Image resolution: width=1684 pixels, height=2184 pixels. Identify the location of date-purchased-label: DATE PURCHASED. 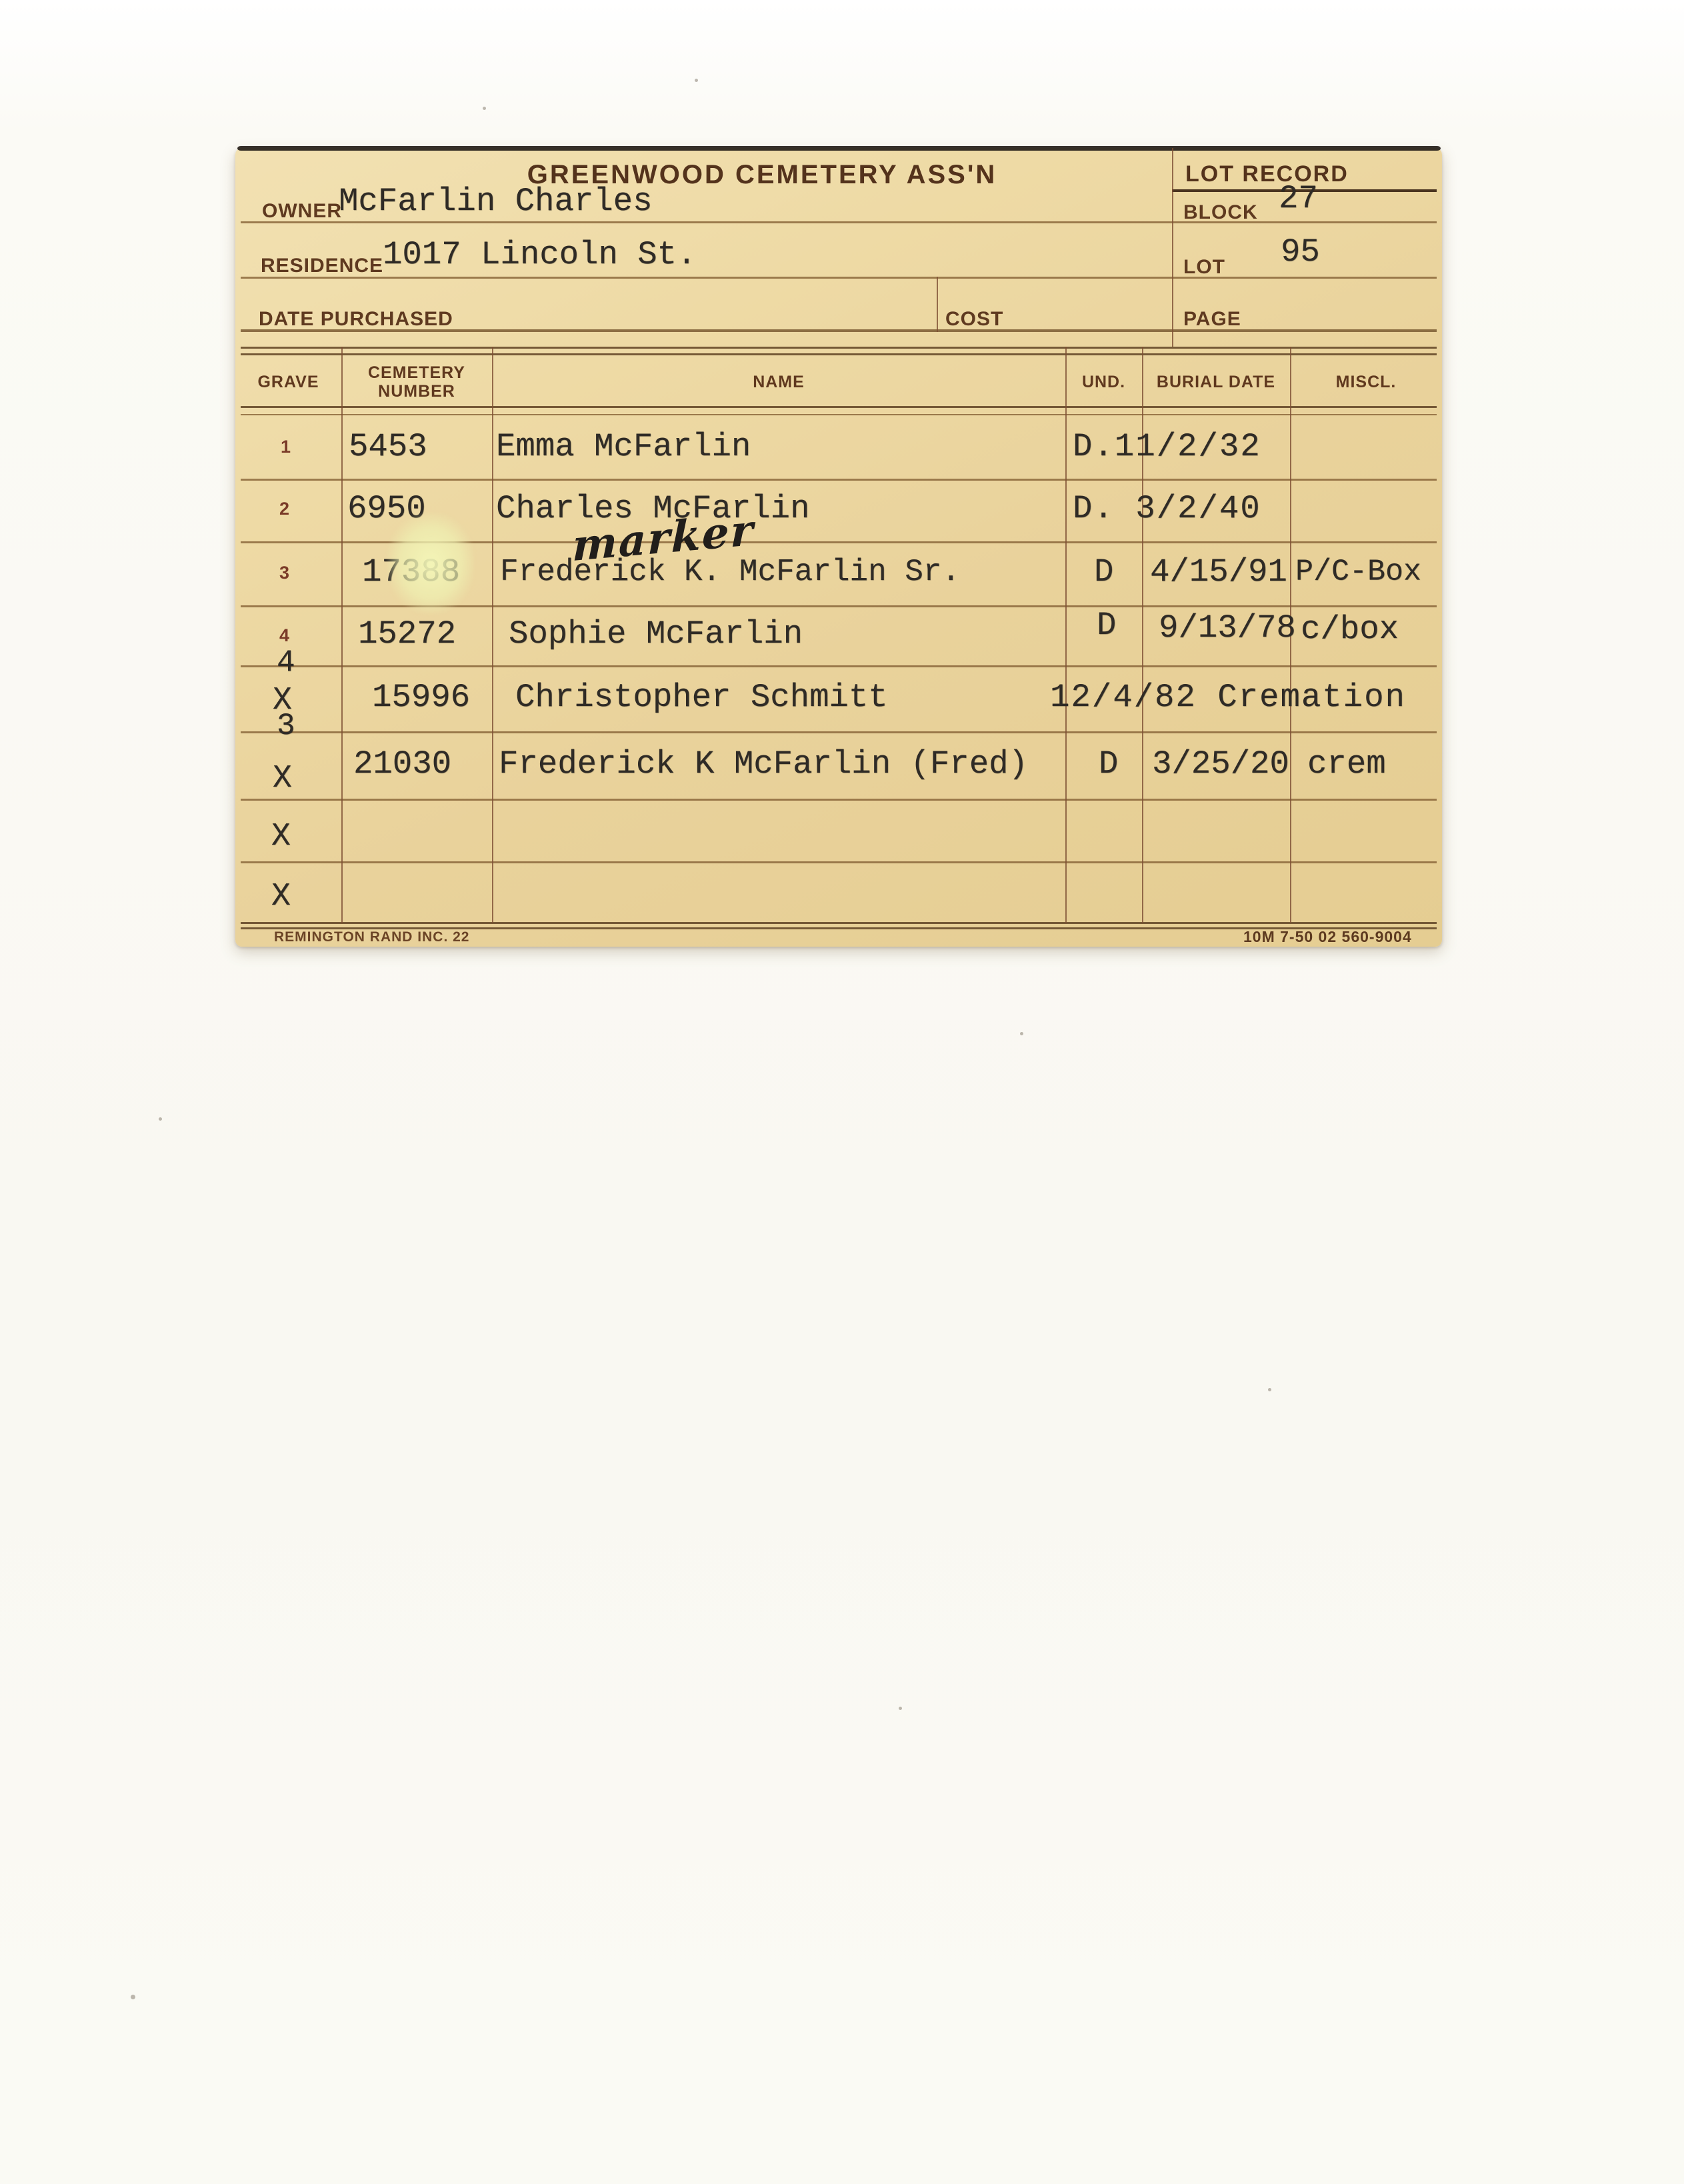
(356, 319).